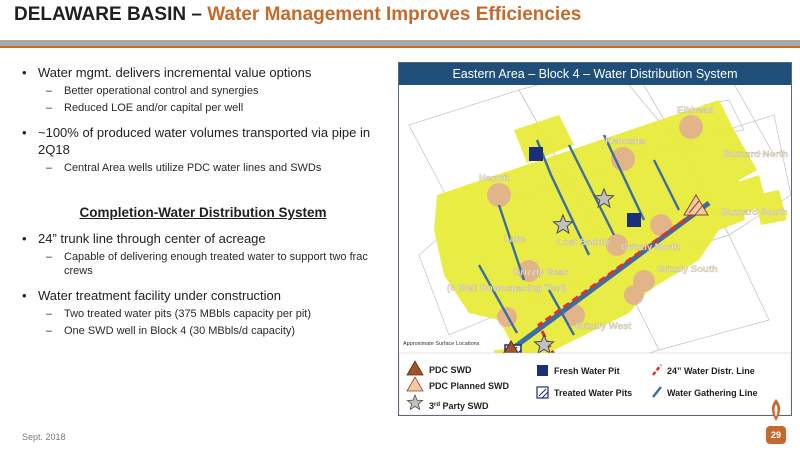 This screenshot has height=450, width=800. I want to click on legend-pdc-planned-swd: PDC Planned SWD, so click(469, 386).